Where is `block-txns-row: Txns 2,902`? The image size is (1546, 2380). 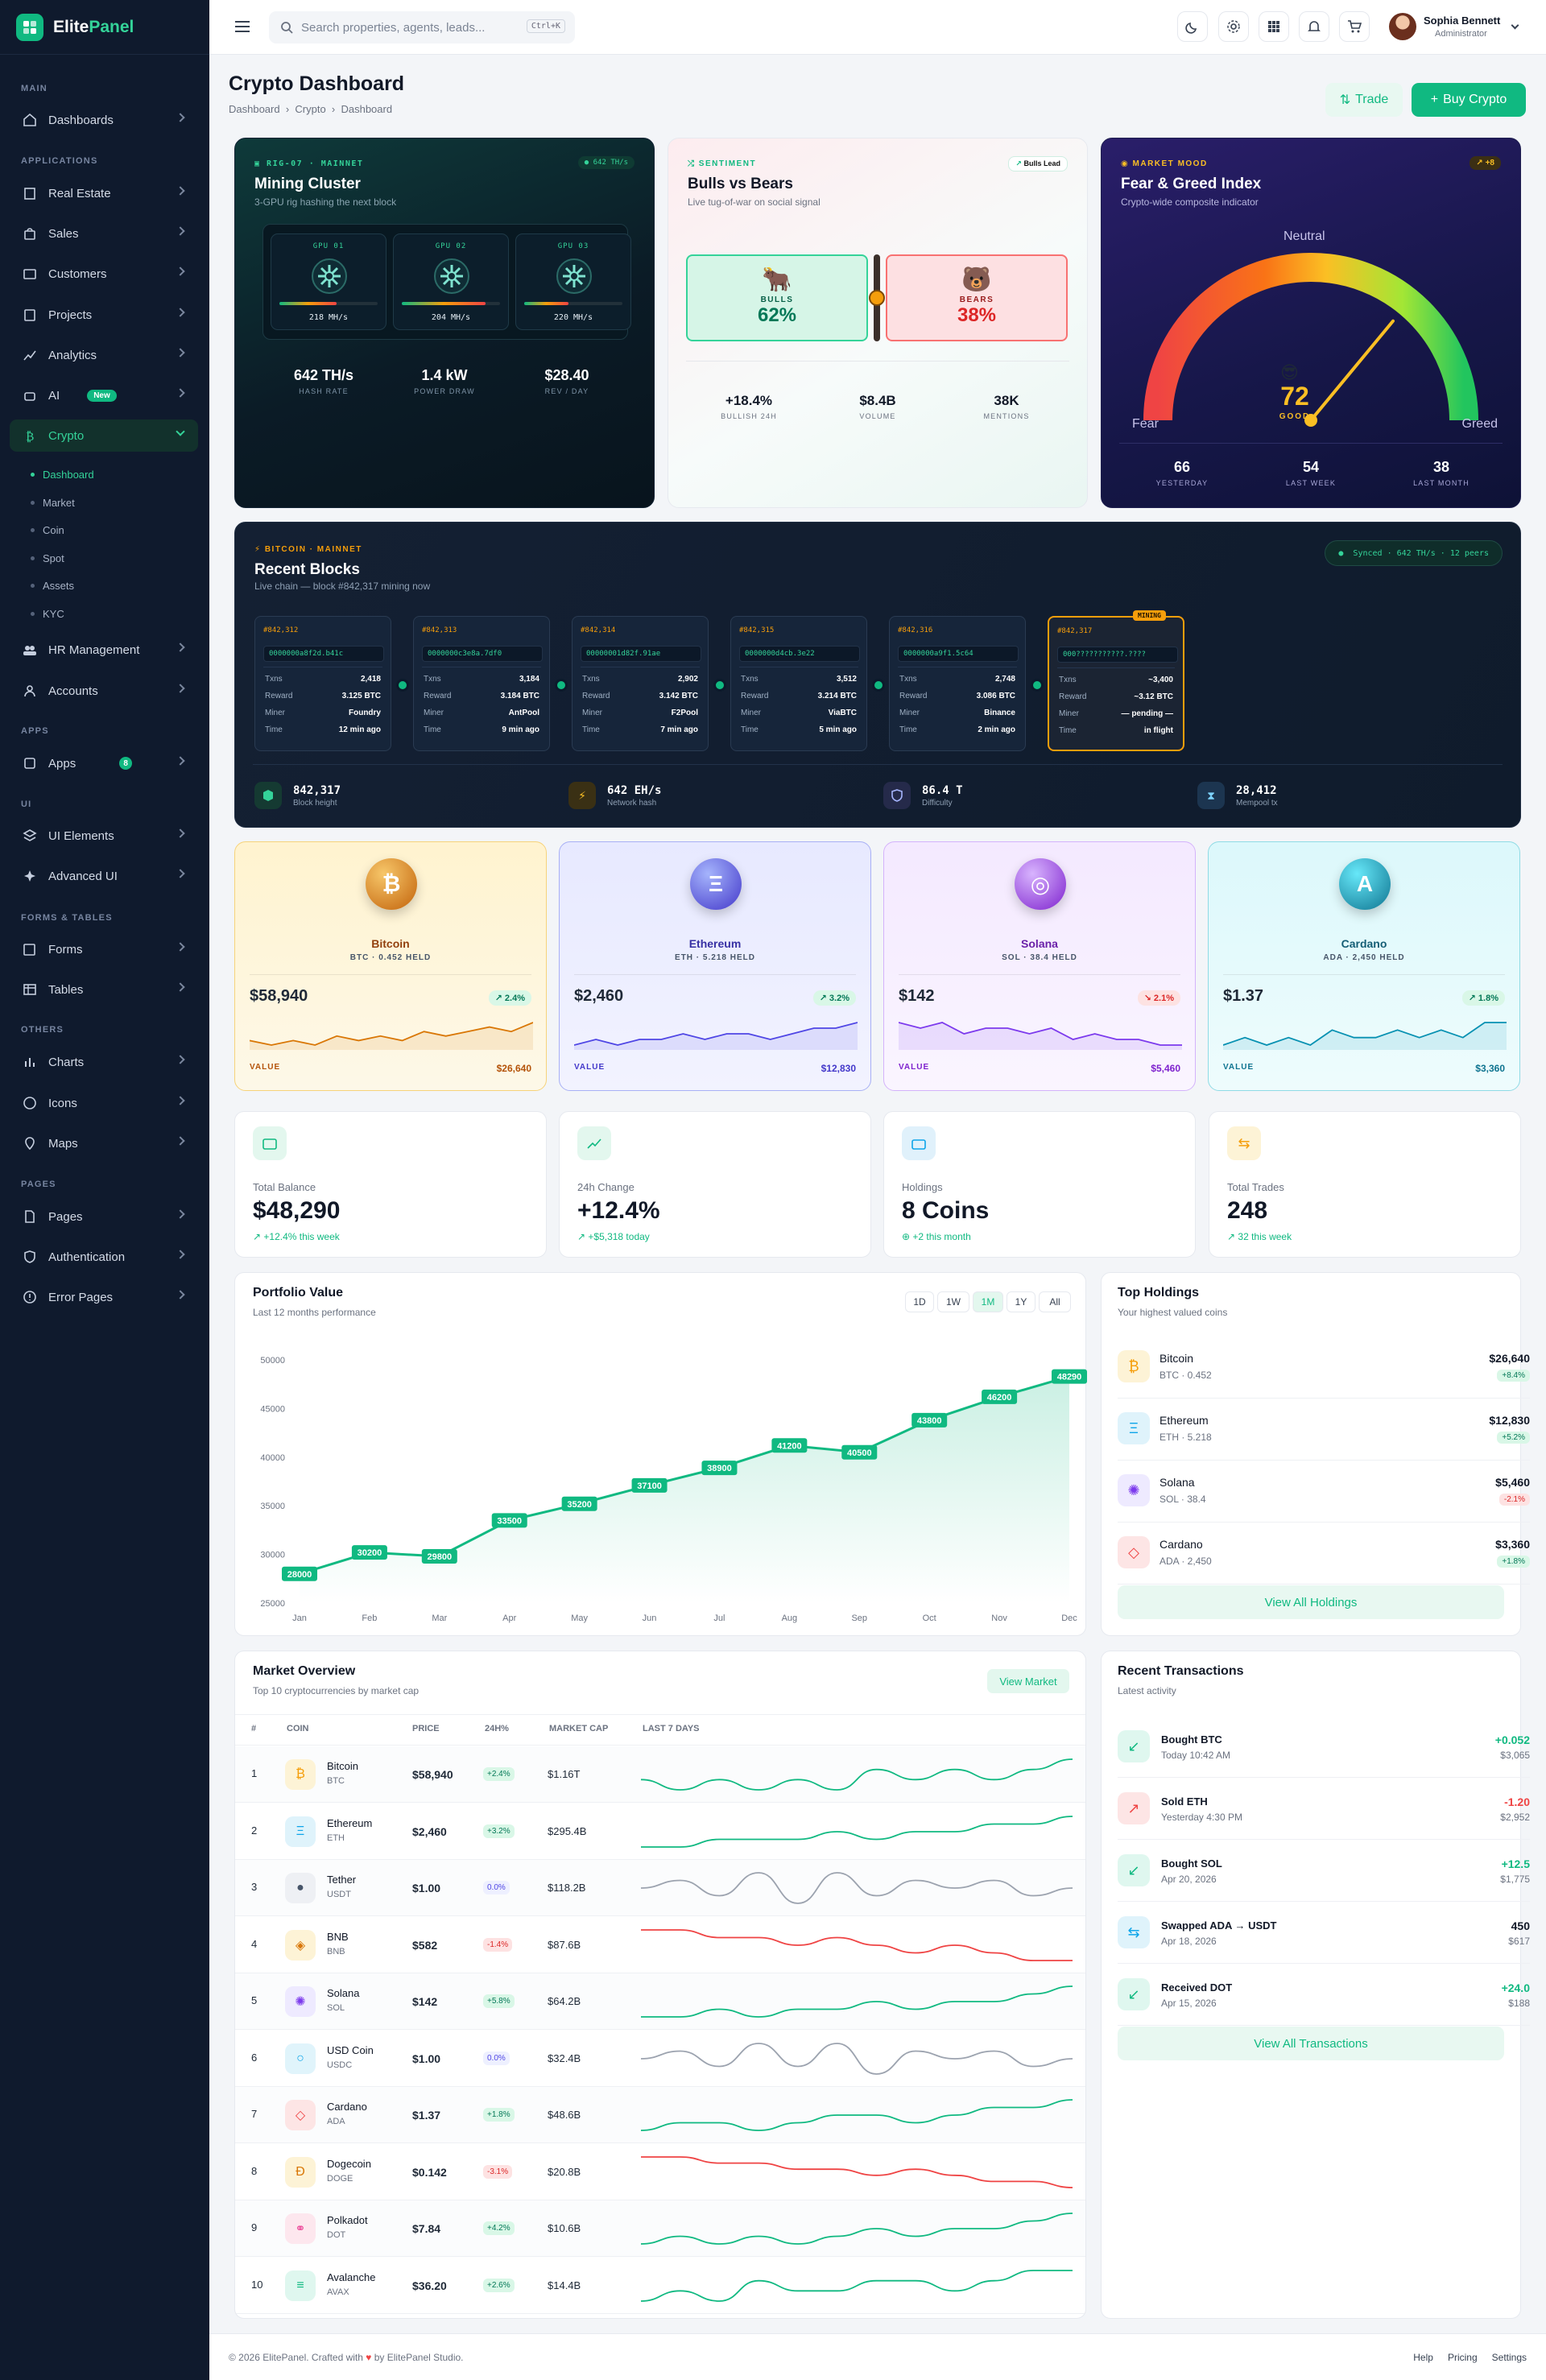
block-txns-row: Txns 2,902 is located at coordinates (640, 679).